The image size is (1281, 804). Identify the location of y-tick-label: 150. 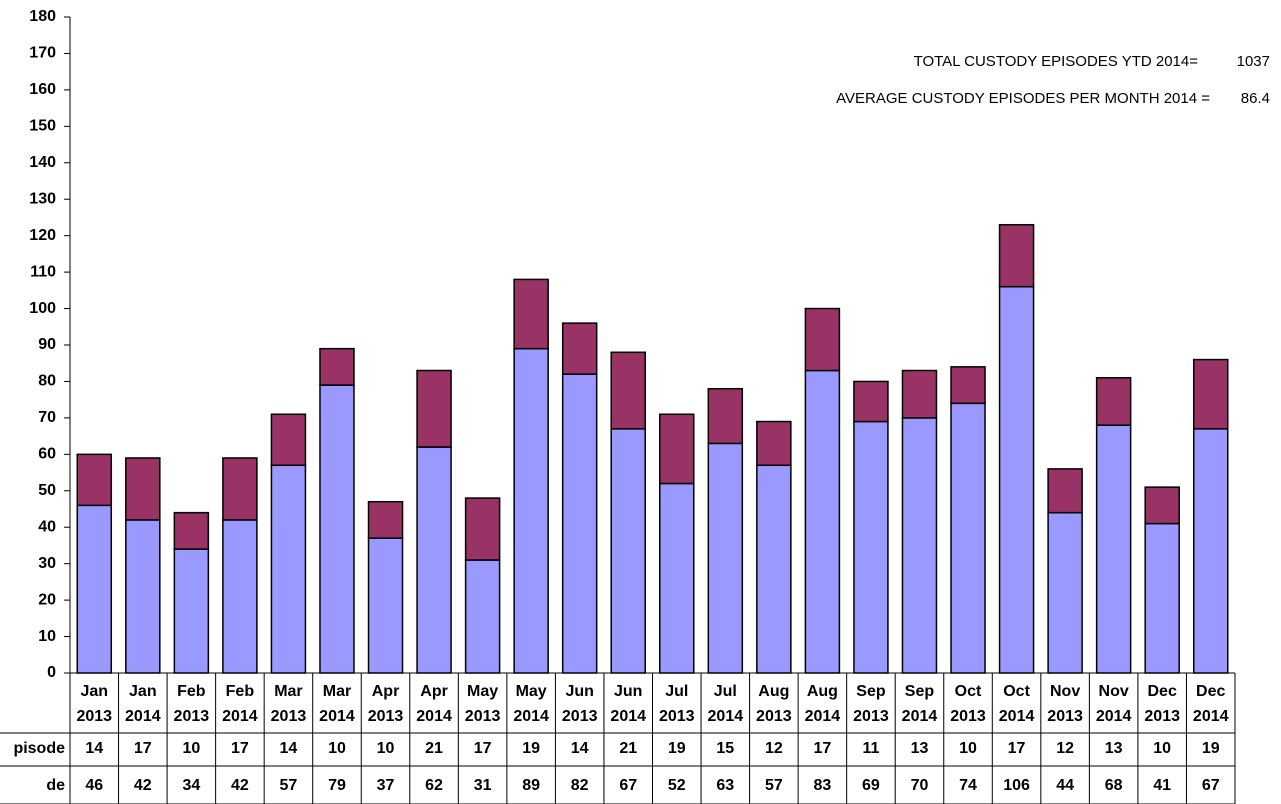
(42, 126).